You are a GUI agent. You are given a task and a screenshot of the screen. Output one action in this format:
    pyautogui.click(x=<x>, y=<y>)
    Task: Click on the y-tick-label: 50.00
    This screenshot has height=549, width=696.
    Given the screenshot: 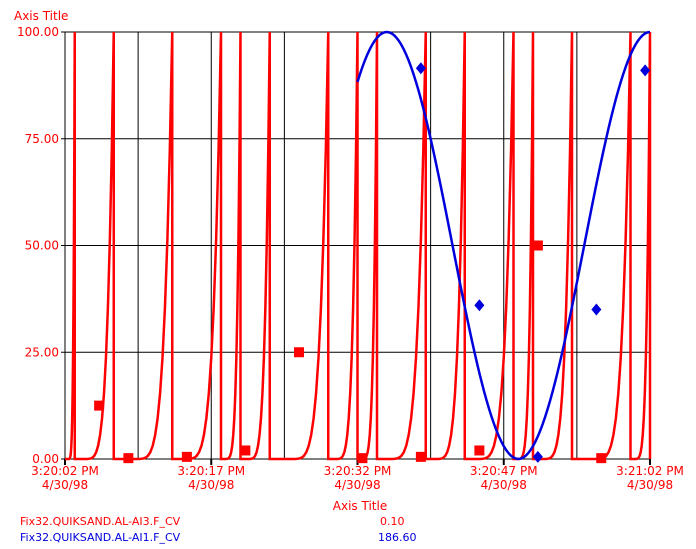 What is the action you would take?
    pyautogui.click(x=42, y=246)
    